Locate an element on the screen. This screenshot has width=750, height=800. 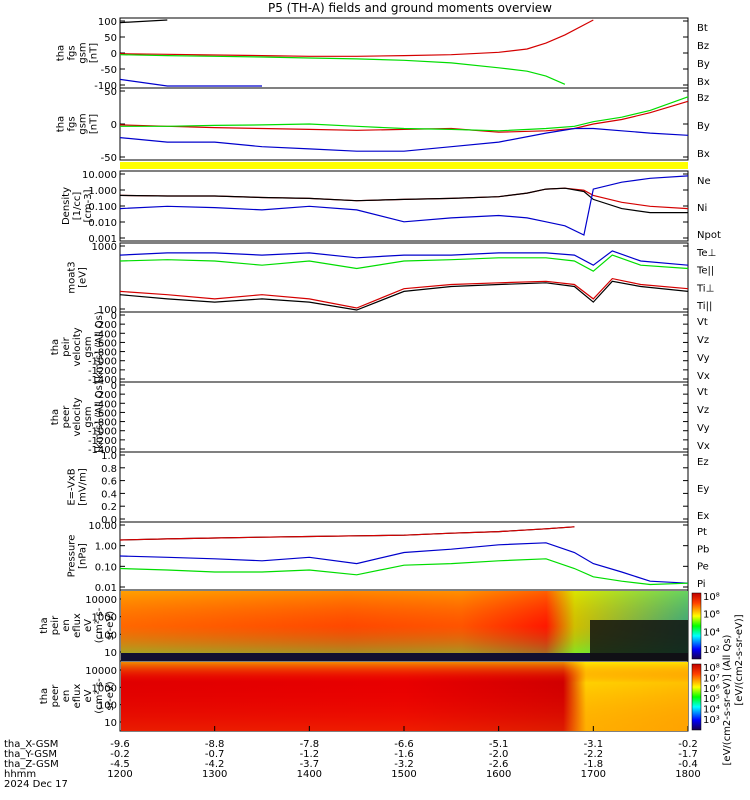
colorbar-tick-label: 10⁵ is located at coordinates (711, 699).